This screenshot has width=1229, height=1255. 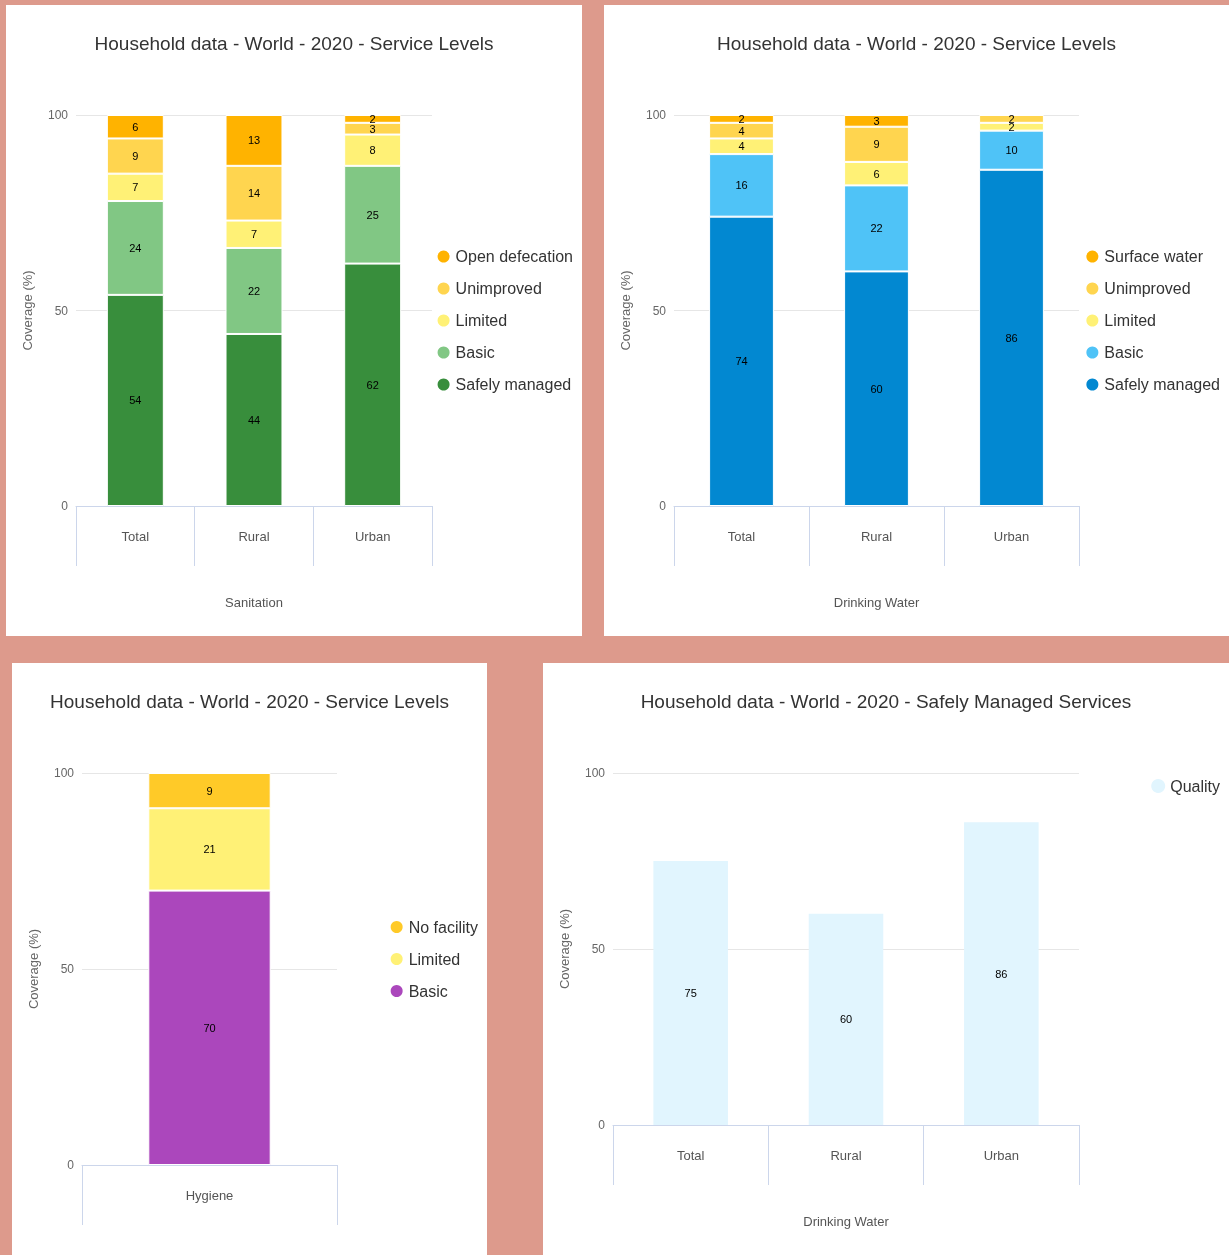 What do you see at coordinates (741, 361) in the screenshot?
I see `data-label: 74` at bounding box center [741, 361].